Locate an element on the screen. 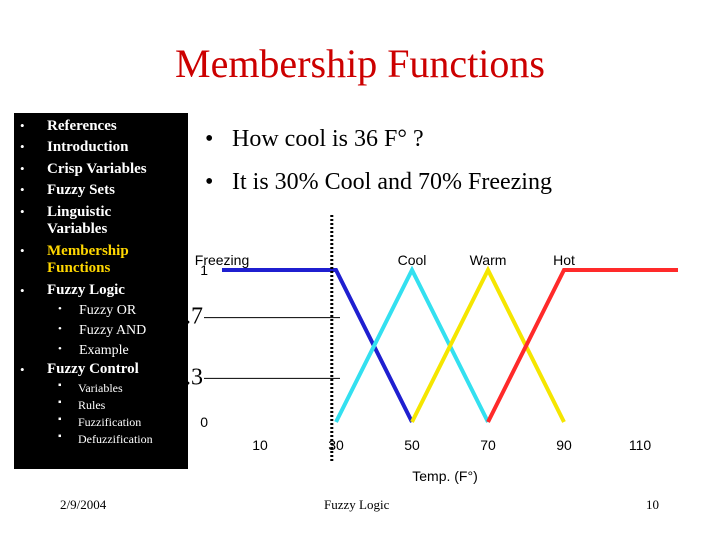  series-label-freezing: Freezing is located at coordinates (222, 260).